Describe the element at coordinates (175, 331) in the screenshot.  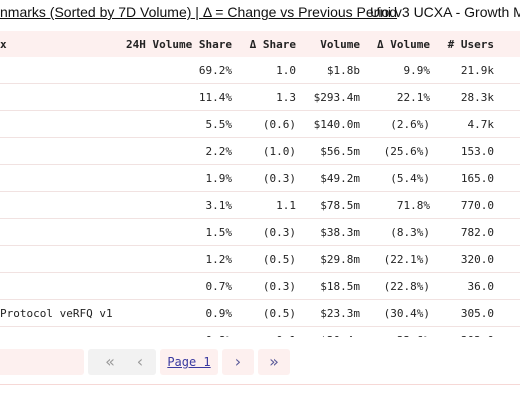
I see `cell-volume-share: 0.8%` at that location.